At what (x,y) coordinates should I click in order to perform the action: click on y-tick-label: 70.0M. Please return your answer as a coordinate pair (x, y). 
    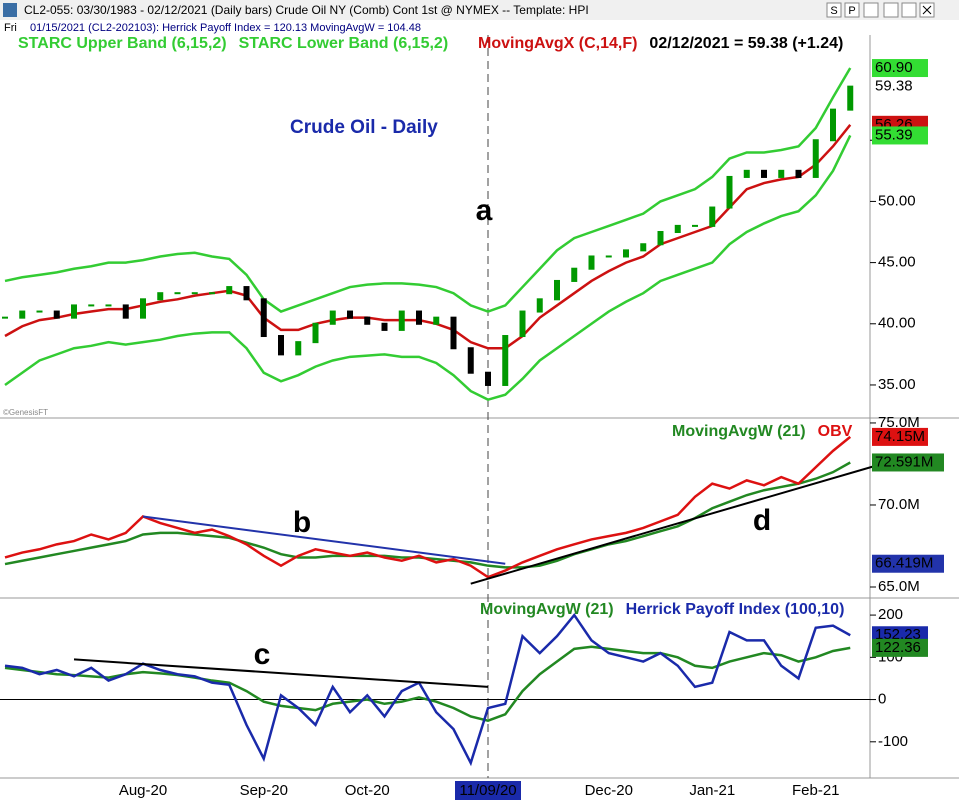
    Looking at the image, I should click on (899, 504).